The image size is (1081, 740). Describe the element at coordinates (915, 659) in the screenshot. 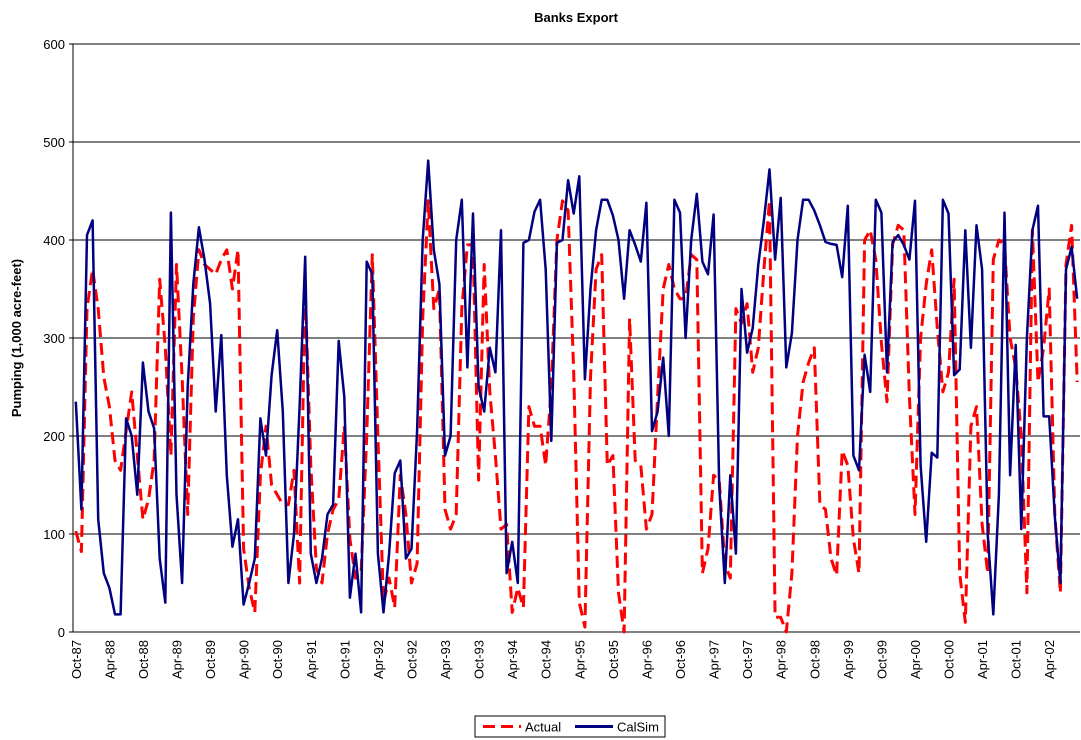

I see `x-tick-label: Apr-00` at that location.